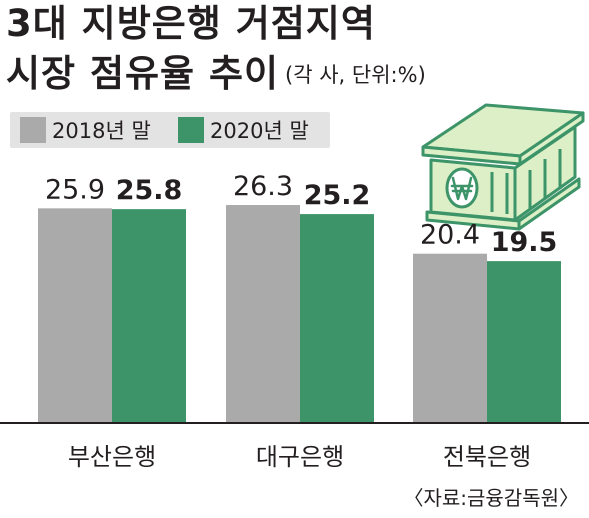 This screenshot has height=518, width=589. What do you see at coordinates (191, 23) in the screenshot?
I see `chart-title-line1: 3대 지방은행 거점지역` at bounding box center [191, 23].